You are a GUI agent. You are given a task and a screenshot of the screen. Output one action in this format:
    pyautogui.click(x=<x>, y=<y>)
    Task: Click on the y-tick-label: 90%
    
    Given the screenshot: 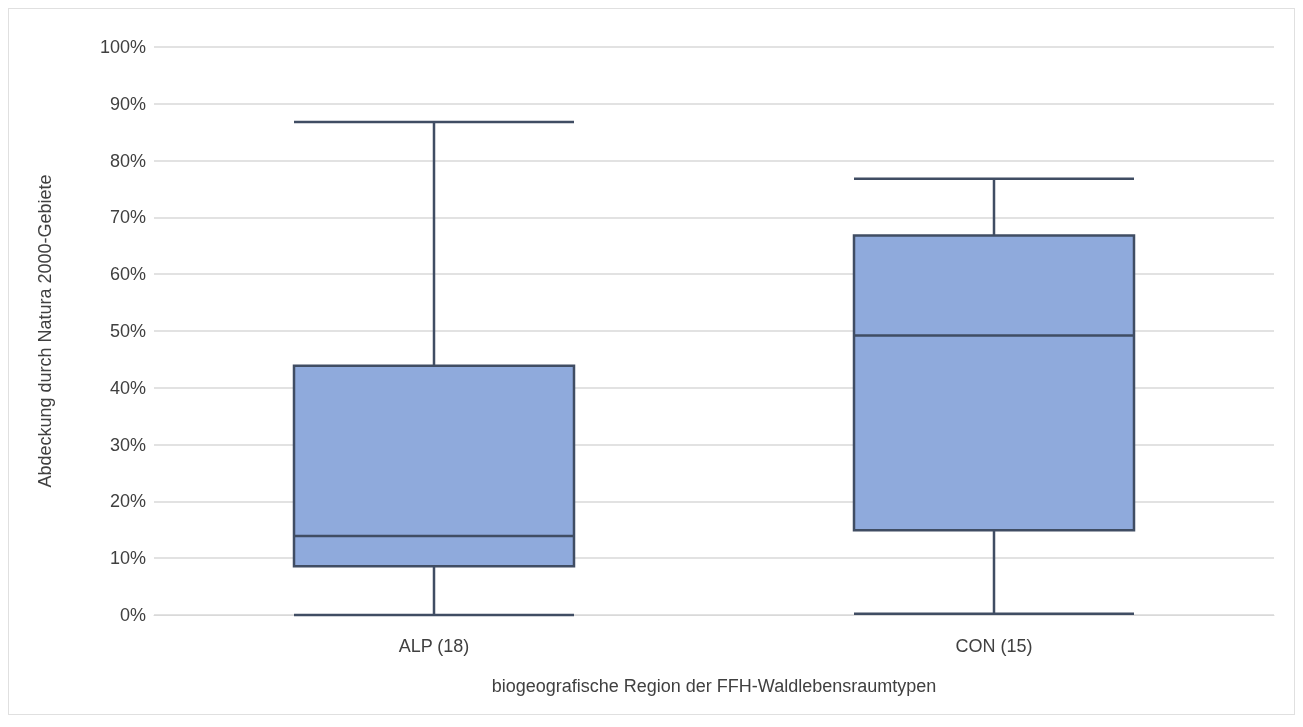 What is the action you would take?
    pyautogui.click(x=127, y=103)
    